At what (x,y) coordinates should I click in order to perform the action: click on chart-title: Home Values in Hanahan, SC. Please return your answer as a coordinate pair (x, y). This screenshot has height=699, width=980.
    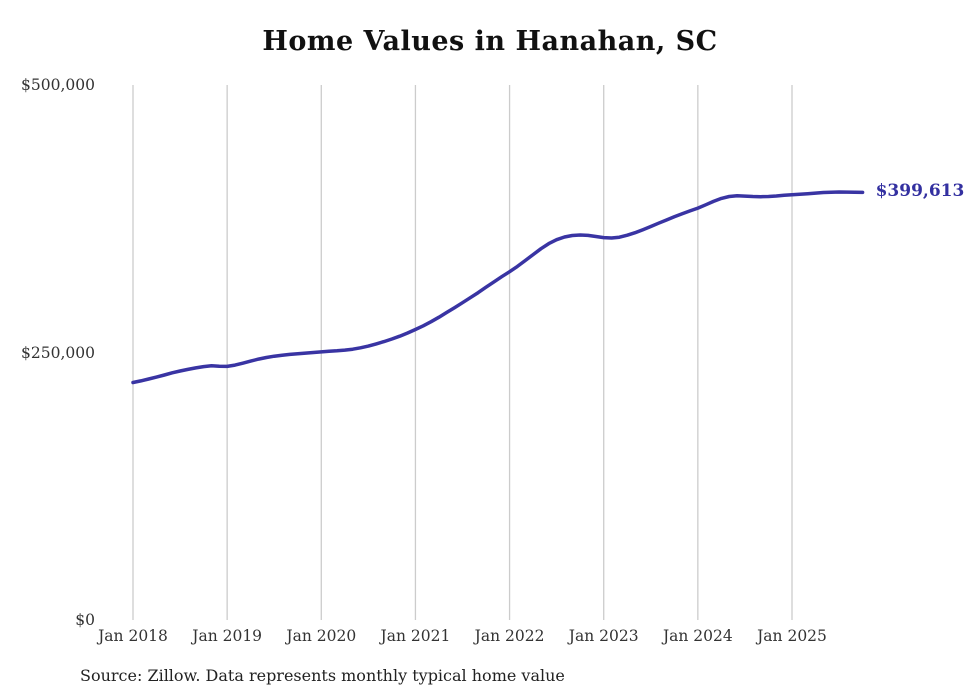
    Looking at the image, I should click on (490, 41).